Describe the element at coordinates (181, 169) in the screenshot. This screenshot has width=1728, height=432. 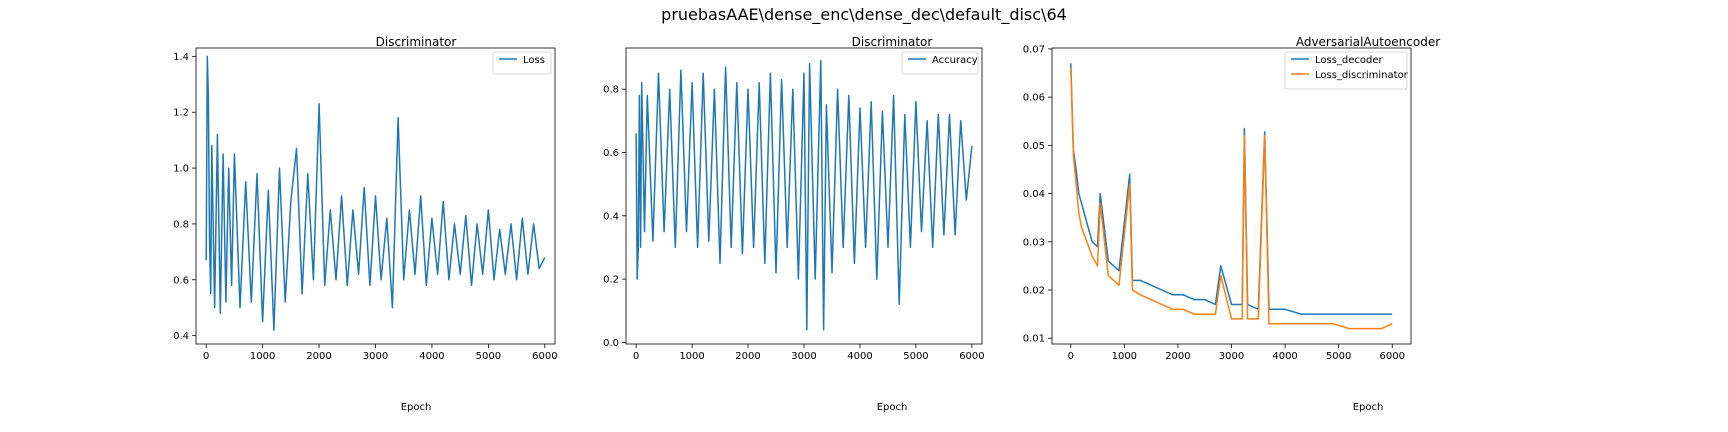
I see `y-tick-label: 1.0` at that location.